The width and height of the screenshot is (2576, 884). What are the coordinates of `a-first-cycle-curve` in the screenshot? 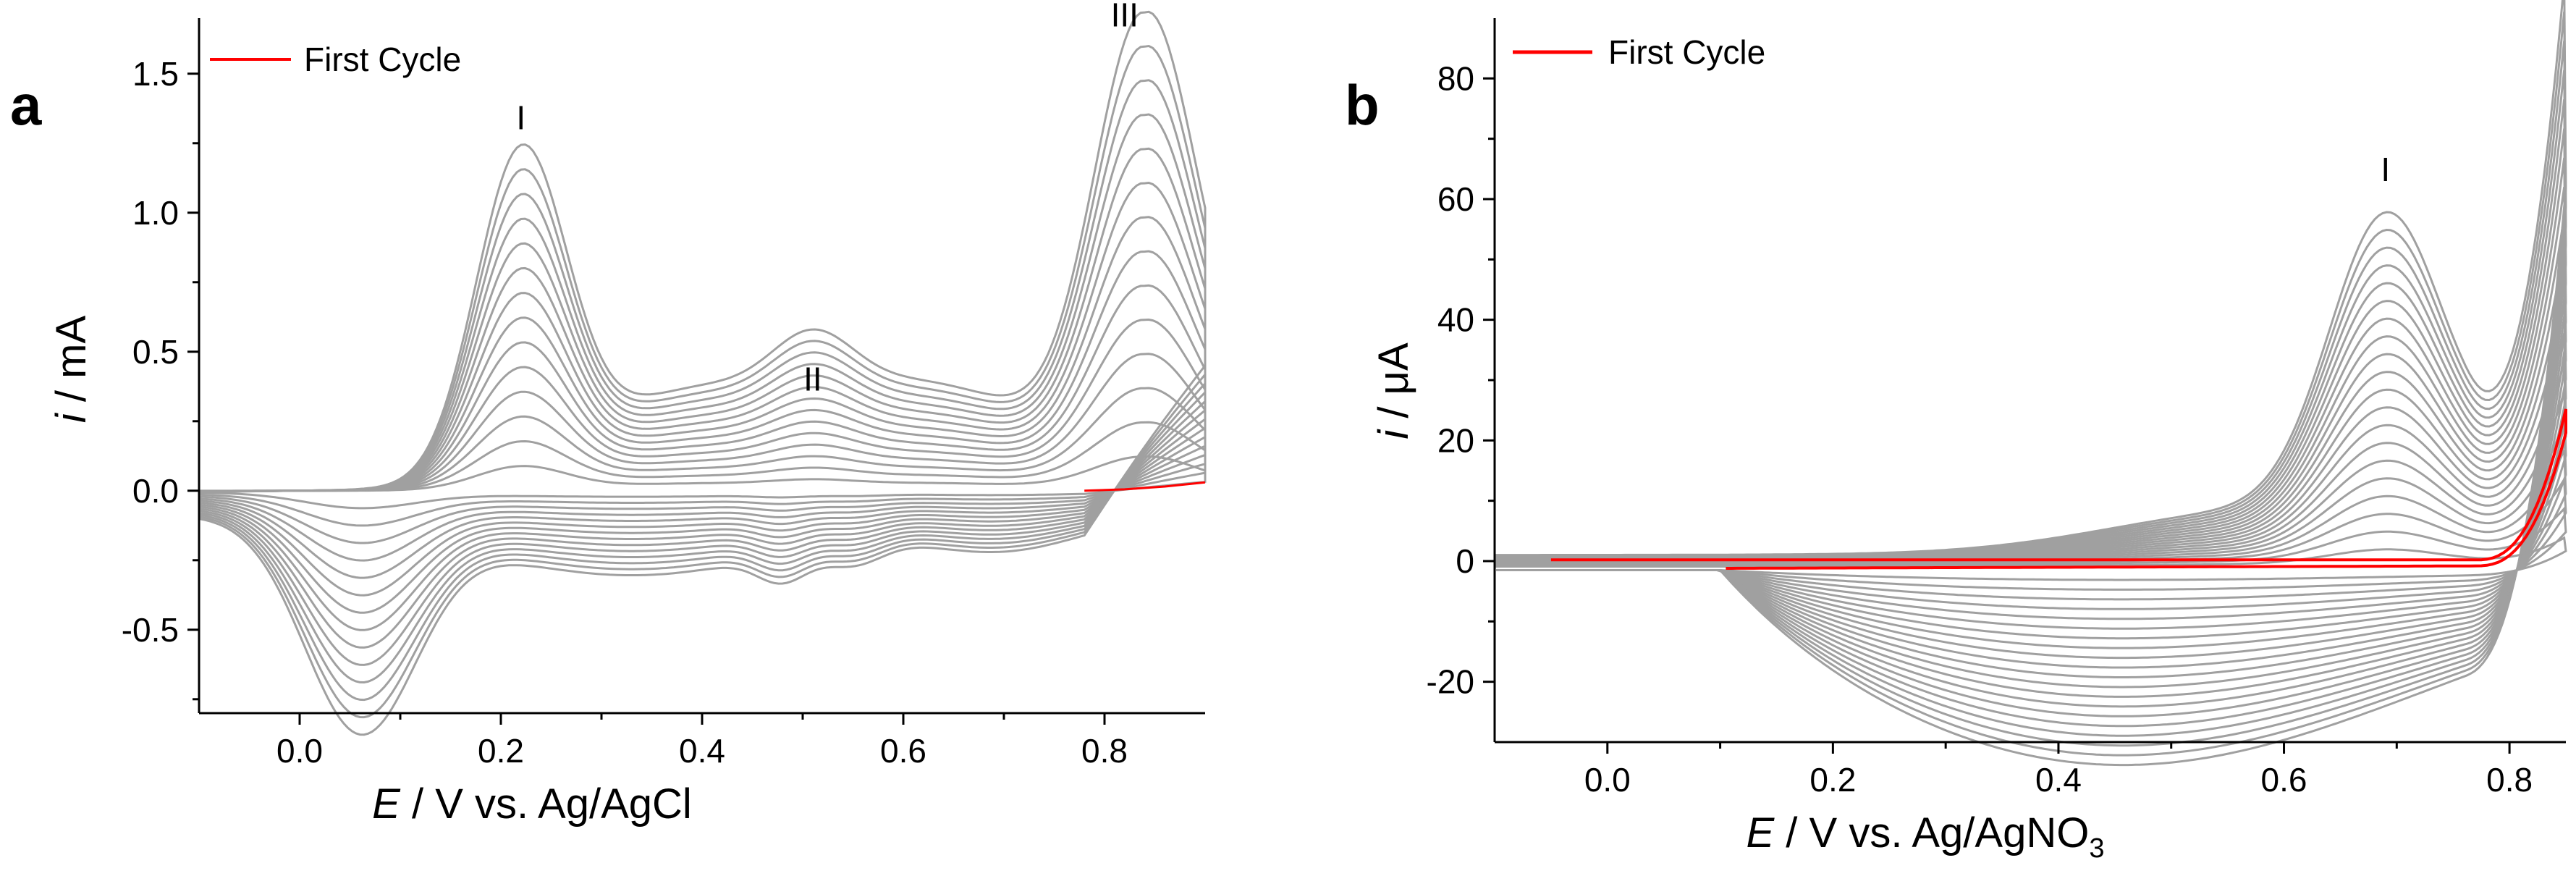 It's located at (1145, 486).